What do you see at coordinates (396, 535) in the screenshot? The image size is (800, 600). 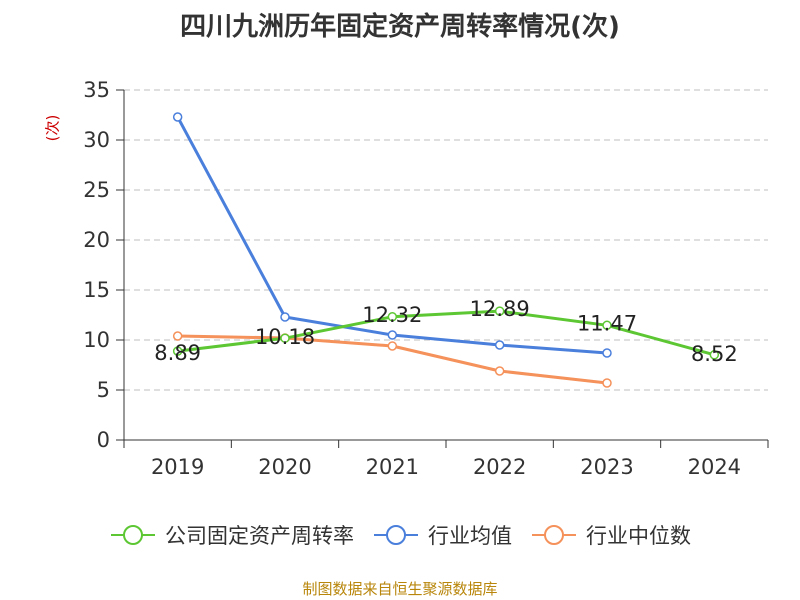 I see `legend-symbol-industry-avg` at bounding box center [396, 535].